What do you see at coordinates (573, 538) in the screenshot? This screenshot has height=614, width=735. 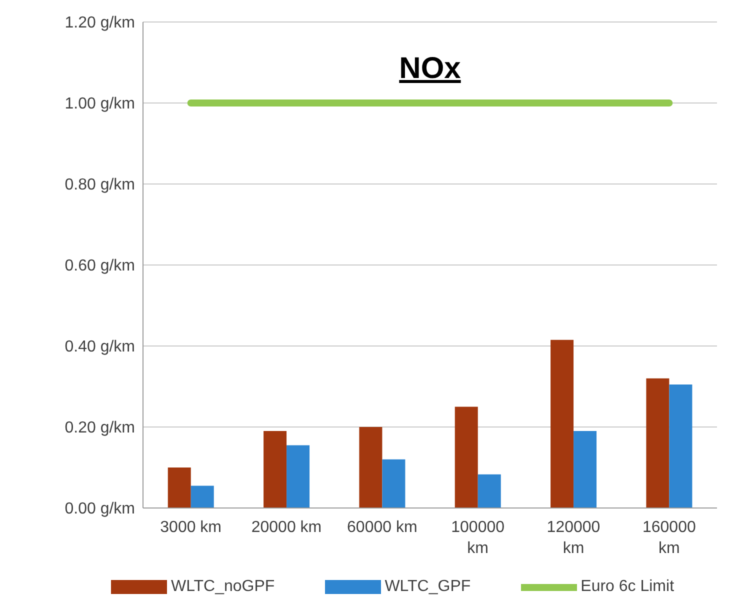 I see `x-tick-label: 120000 km` at bounding box center [573, 538].